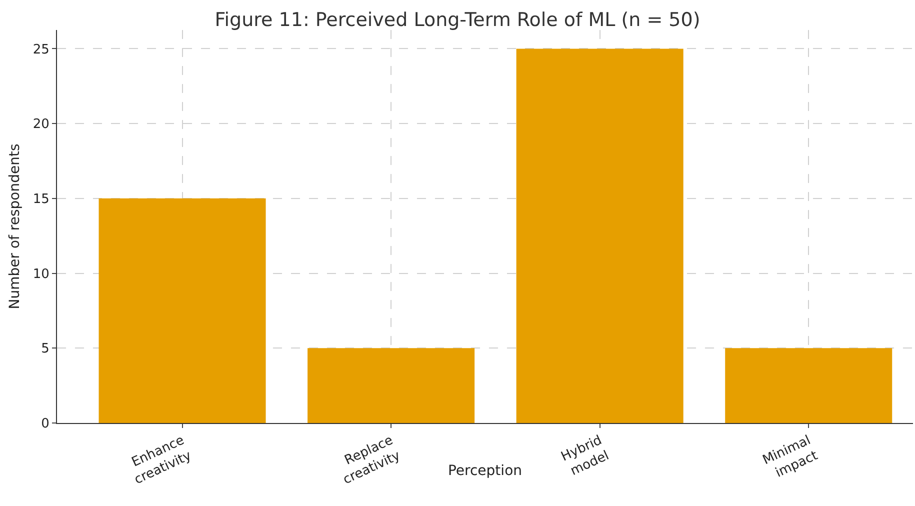  I want to click on y-tick-label: 5, so click(45, 349).